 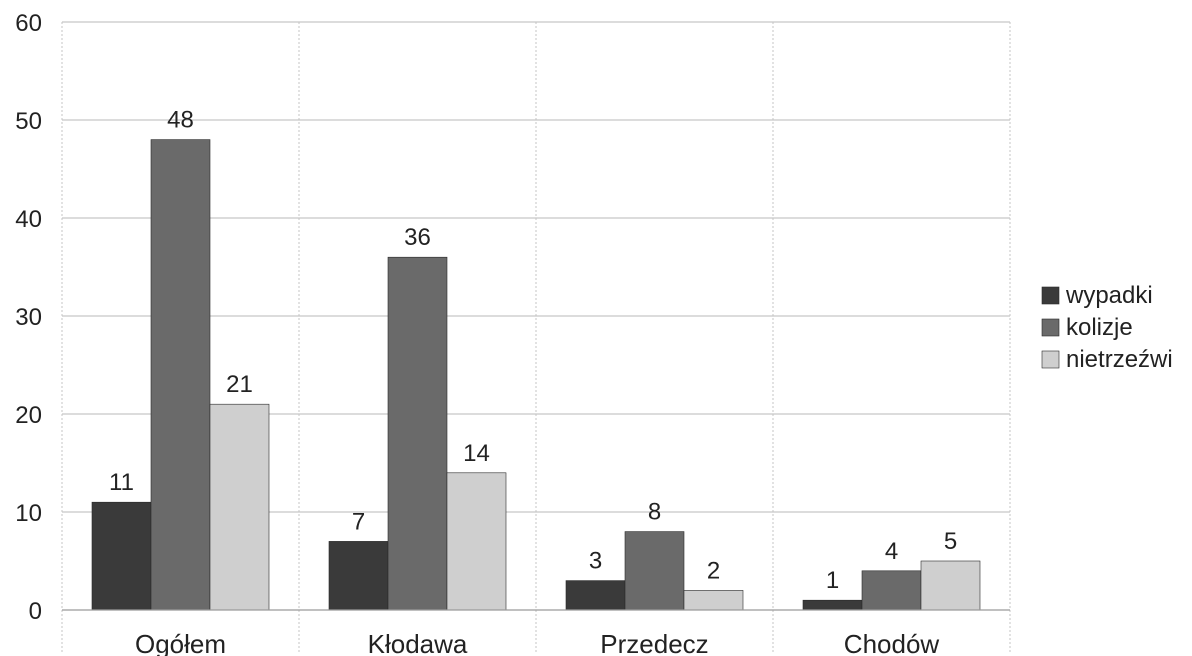 What do you see at coordinates (595, 561) in the screenshot?
I see `data-label: 3` at bounding box center [595, 561].